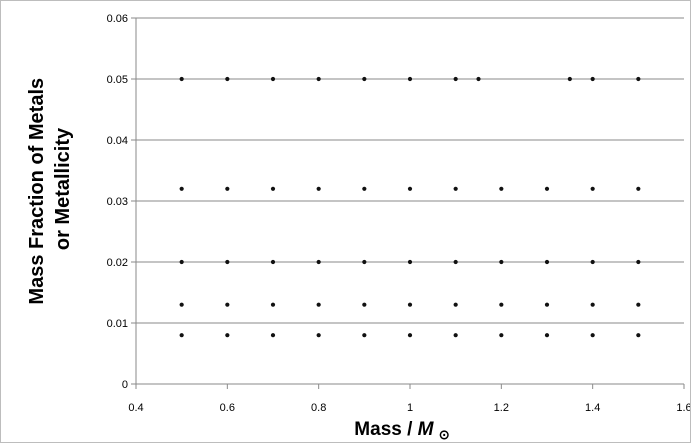  Describe the element at coordinates (63, 188) in the screenshot. I see `y-axis-title-line-2: or Metallicity` at that location.